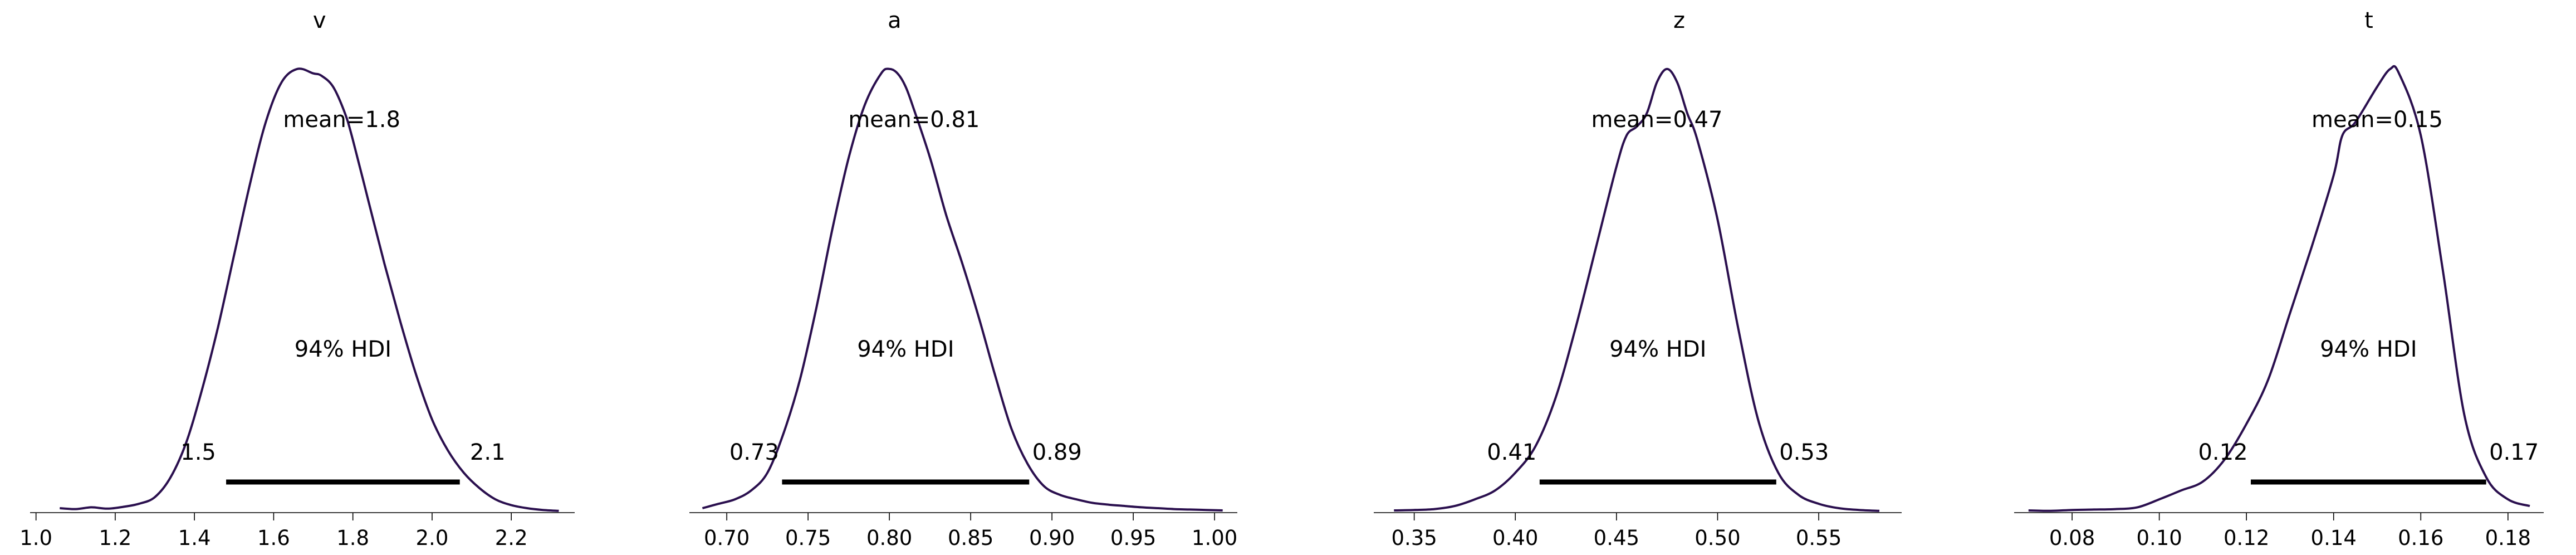 This screenshot has width=2576, height=555. What do you see at coordinates (1515, 538) in the screenshot?
I see `x-tick-label: 0.40` at bounding box center [1515, 538].